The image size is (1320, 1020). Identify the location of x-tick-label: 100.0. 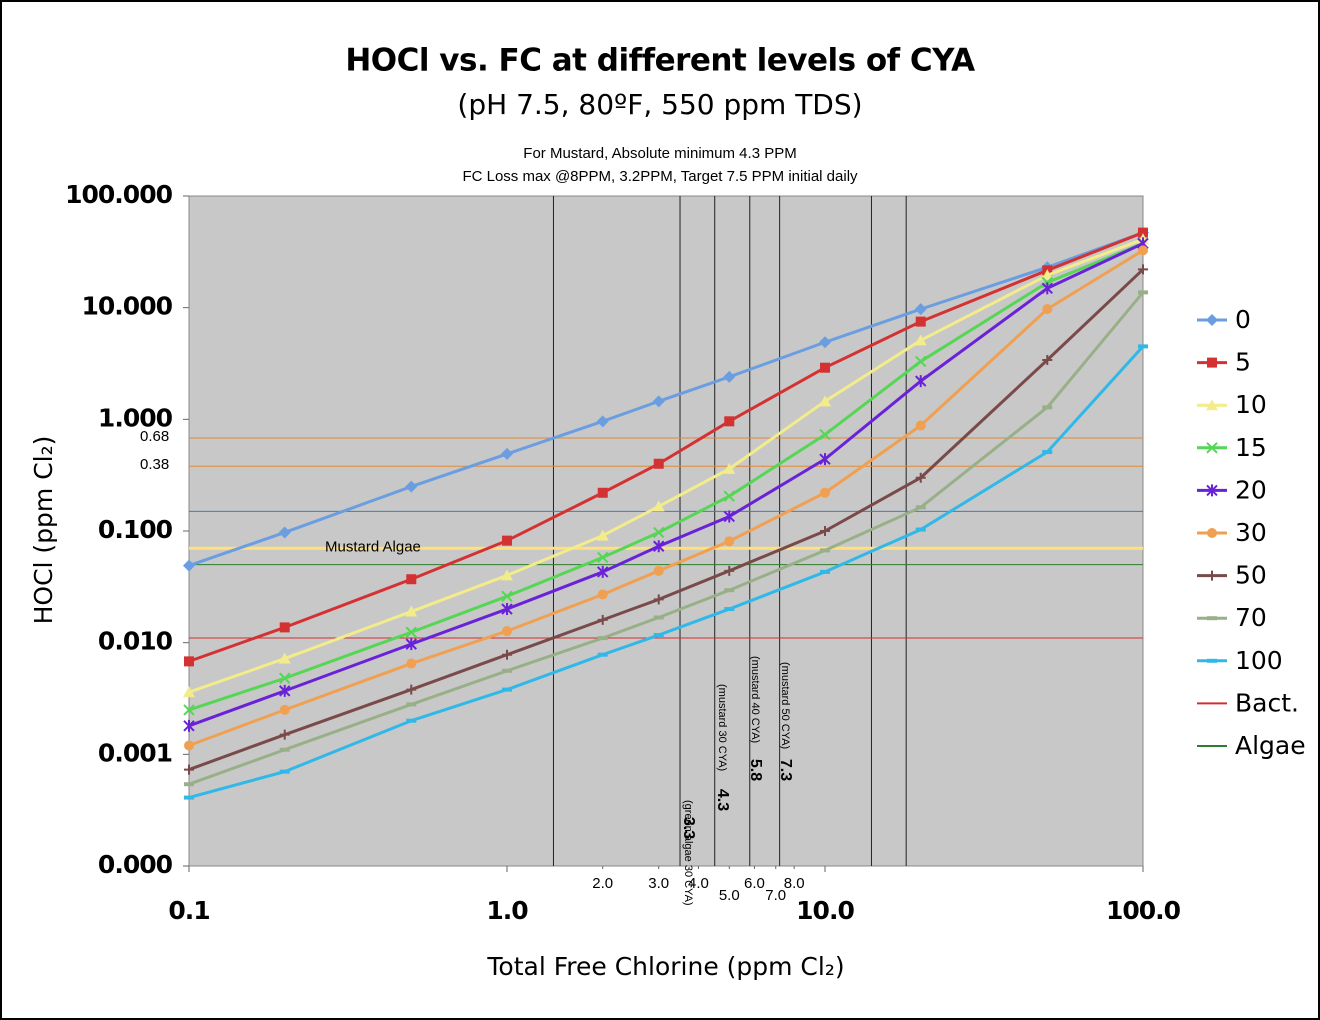
(1143, 910).